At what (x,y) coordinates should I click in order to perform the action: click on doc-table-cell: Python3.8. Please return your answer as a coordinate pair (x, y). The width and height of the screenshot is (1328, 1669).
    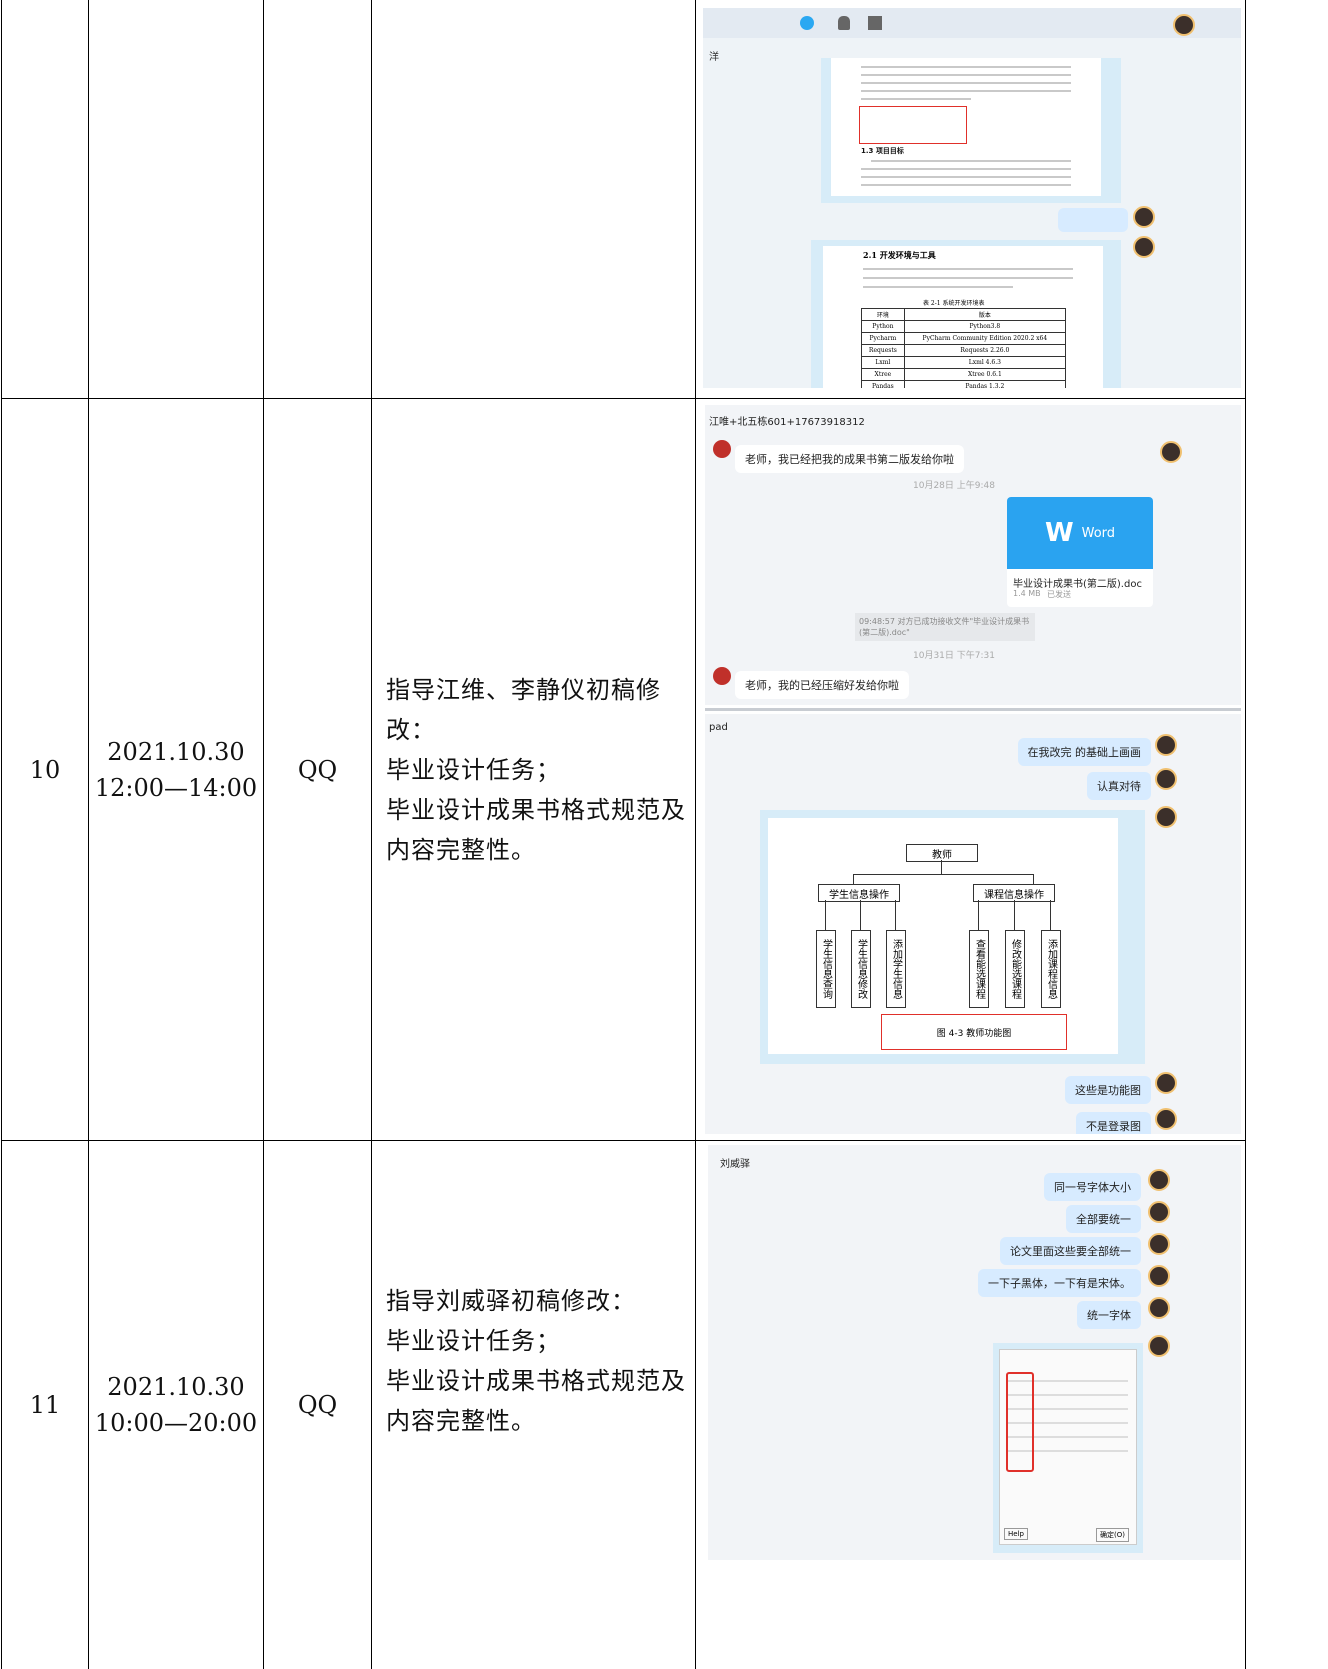
    Looking at the image, I should click on (985, 326).